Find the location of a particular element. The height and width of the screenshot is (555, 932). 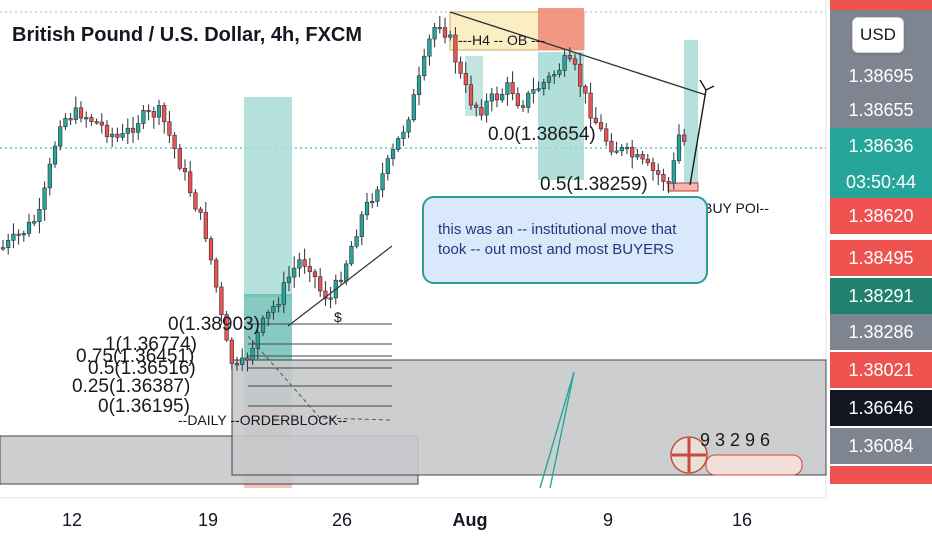

fib-level-label: 0(1.36195) is located at coordinates (144, 406).